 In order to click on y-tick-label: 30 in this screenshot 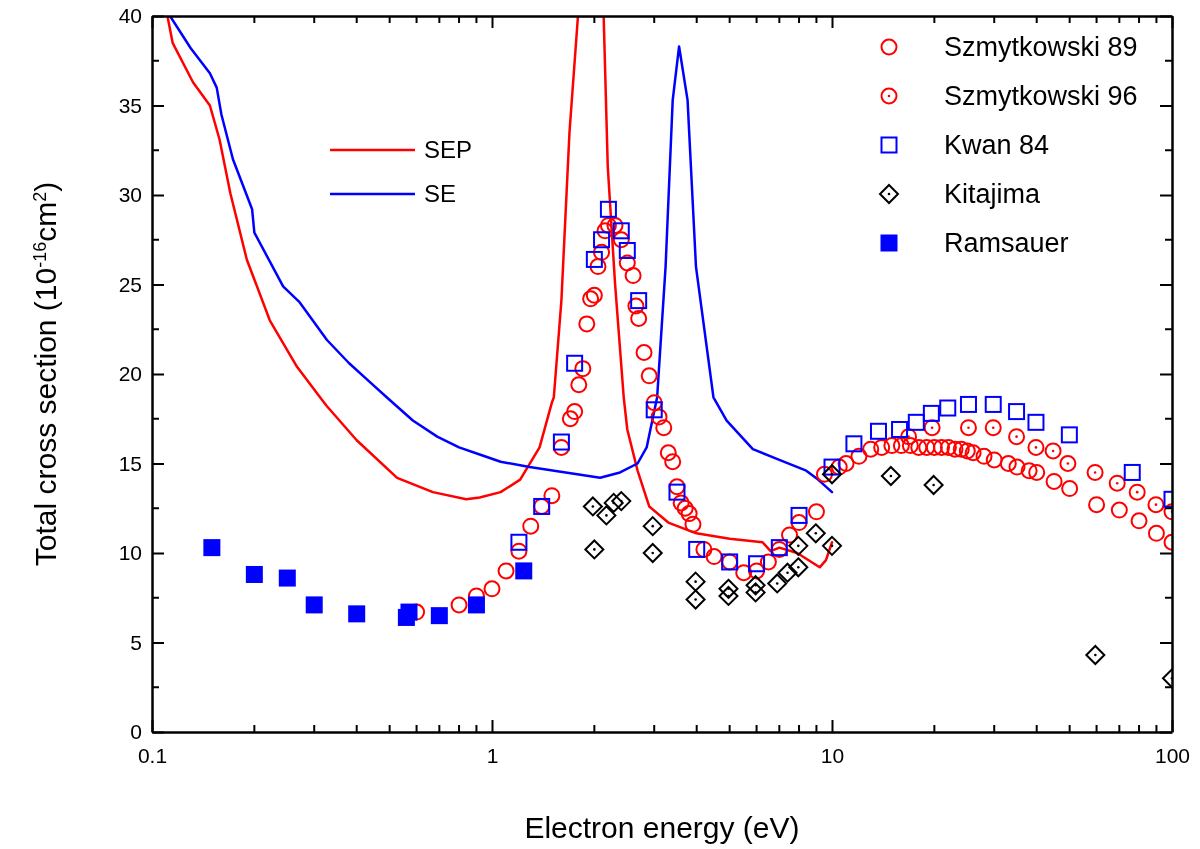, I will do `click(130, 195)`.